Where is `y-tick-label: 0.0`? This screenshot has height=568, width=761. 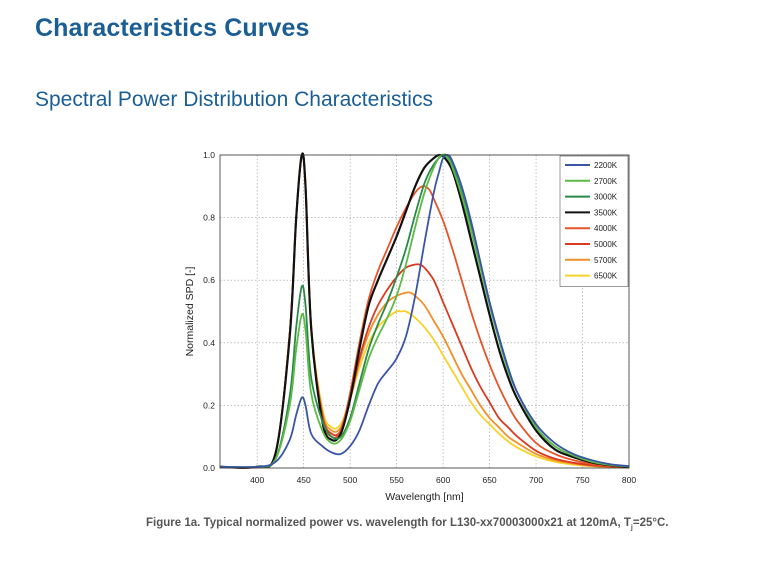 y-tick-label: 0.0 is located at coordinates (209, 468).